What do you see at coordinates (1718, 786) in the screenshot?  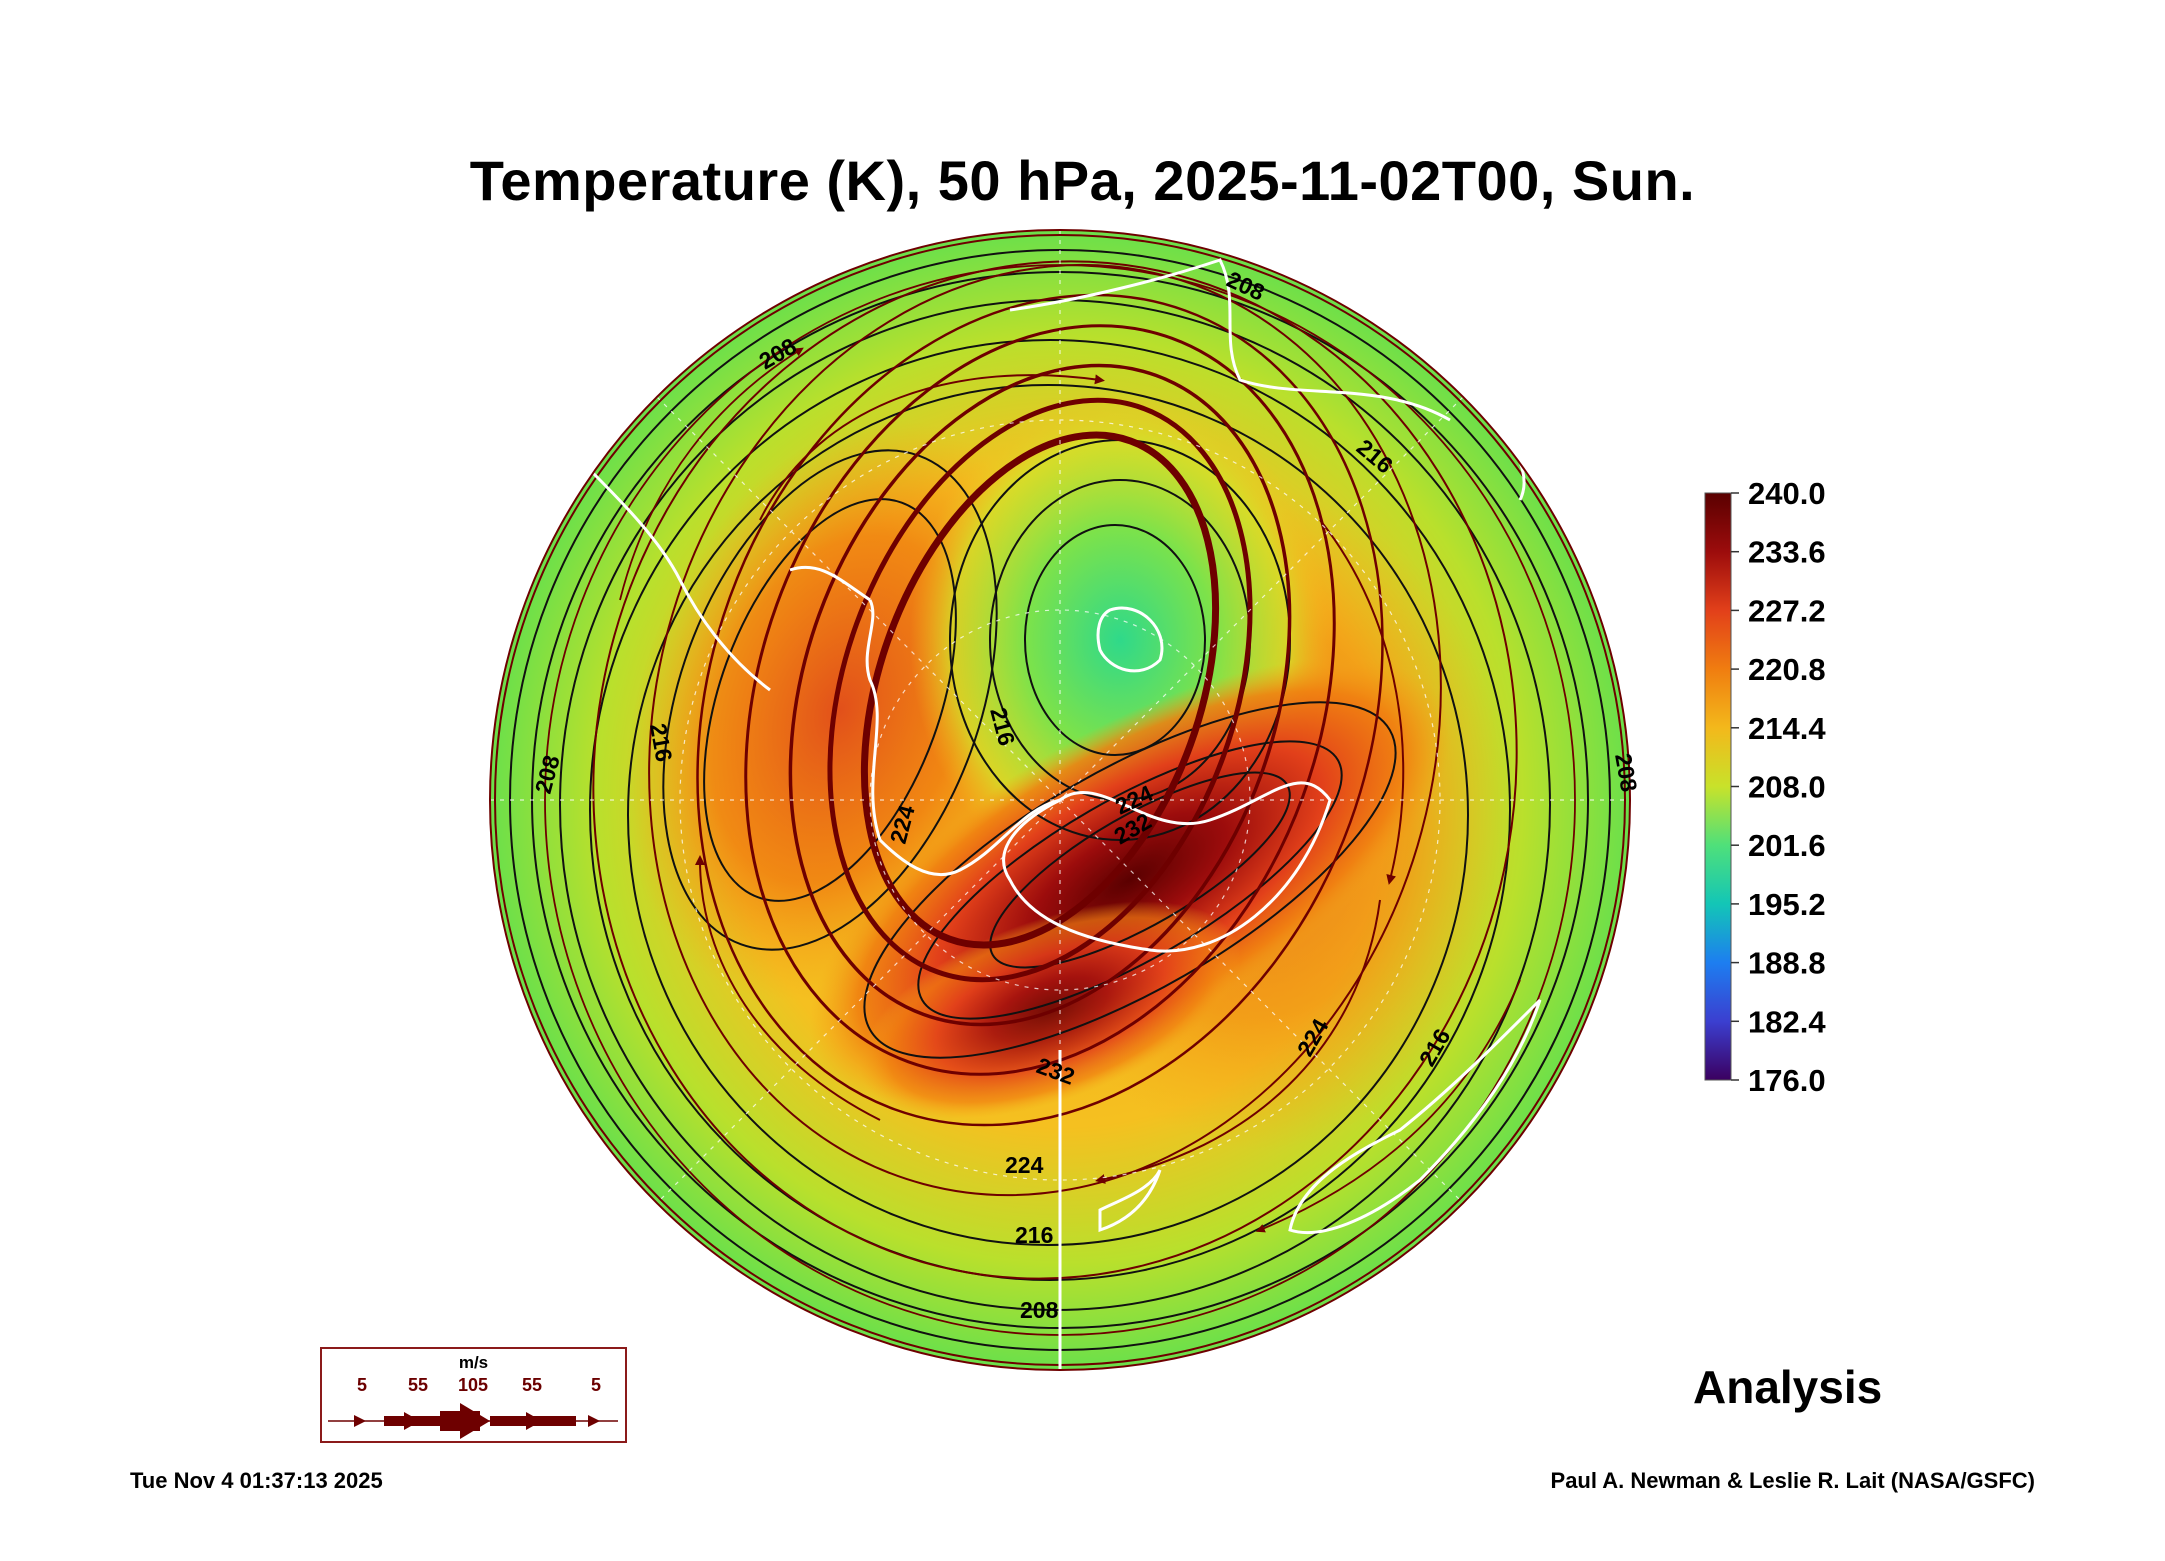 I see `colorbar-gradient` at bounding box center [1718, 786].